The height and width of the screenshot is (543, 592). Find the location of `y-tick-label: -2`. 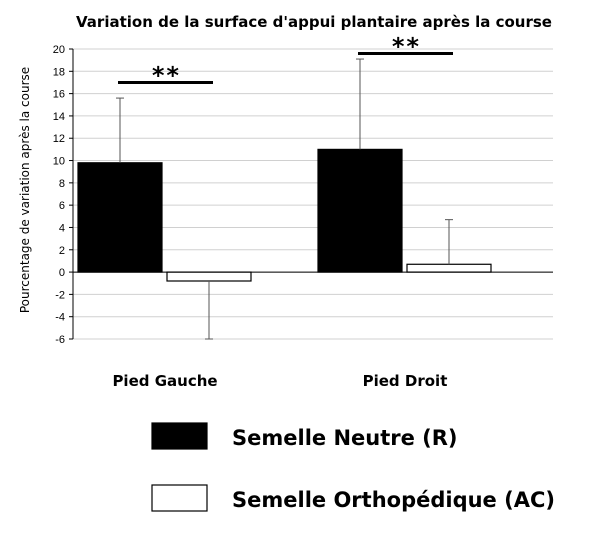

y-tick-label: -2 is located at coordinates (60, 295).